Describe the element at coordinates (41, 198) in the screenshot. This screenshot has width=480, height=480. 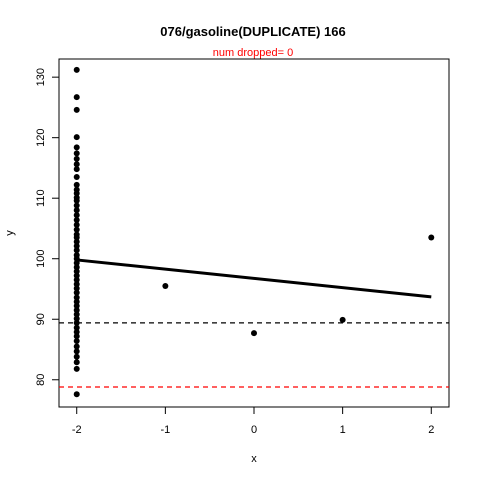
I see `y-tick-label: 110` at that location.